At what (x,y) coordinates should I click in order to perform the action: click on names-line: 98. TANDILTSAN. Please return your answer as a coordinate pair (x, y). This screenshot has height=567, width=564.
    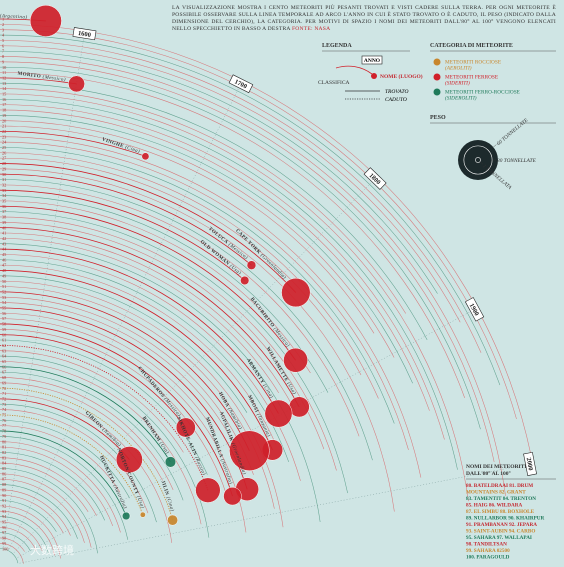
    Looking at the image, I should click on (486, 545).